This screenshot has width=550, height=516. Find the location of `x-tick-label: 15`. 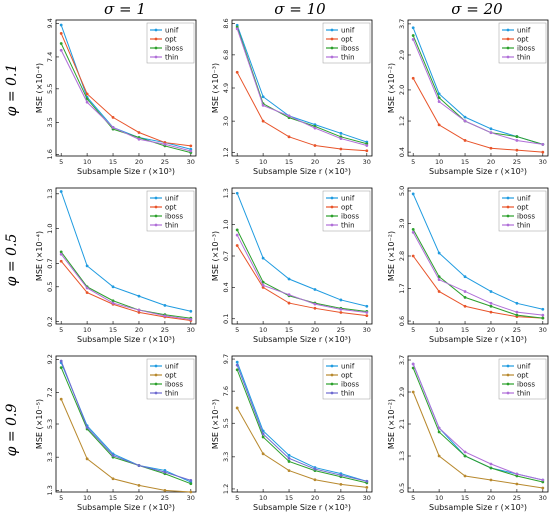

x-tick-label: 15 is located at coordinates (465, 330).